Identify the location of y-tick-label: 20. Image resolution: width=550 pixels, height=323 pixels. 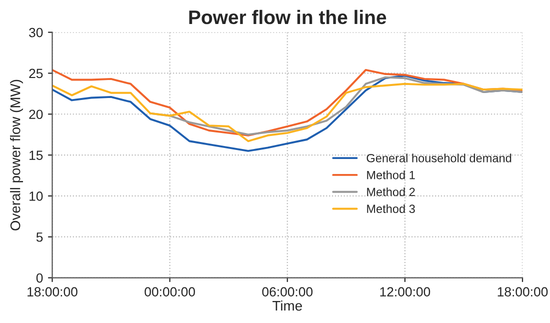
(36, 115).